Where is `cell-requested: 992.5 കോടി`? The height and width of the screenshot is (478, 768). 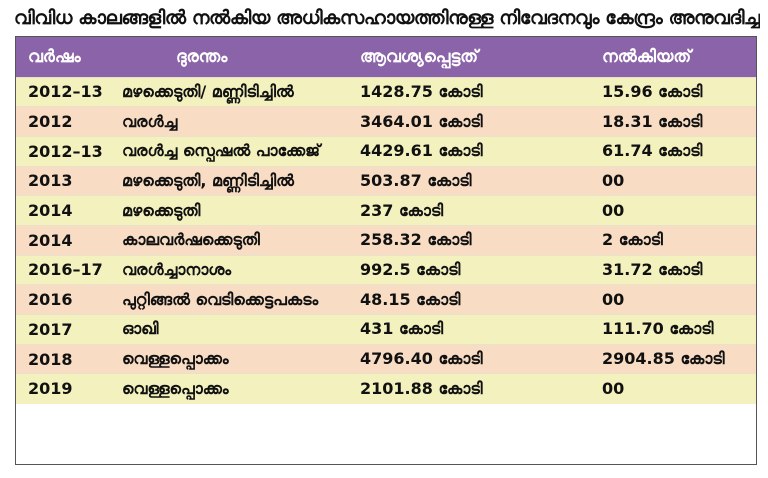
cell-requested: 992.5 കോടി is located at coordinates (460, 269).